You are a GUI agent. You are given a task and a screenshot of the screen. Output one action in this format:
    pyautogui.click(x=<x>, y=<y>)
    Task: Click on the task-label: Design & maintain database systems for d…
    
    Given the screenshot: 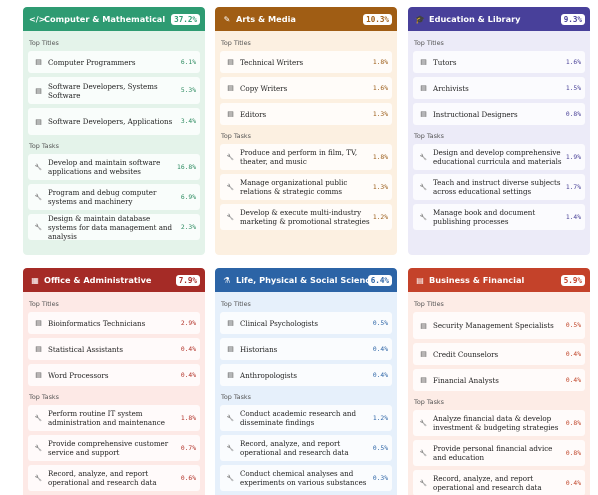 What is the action you would take?
    pyautogui.click(x=110, y=227)
    